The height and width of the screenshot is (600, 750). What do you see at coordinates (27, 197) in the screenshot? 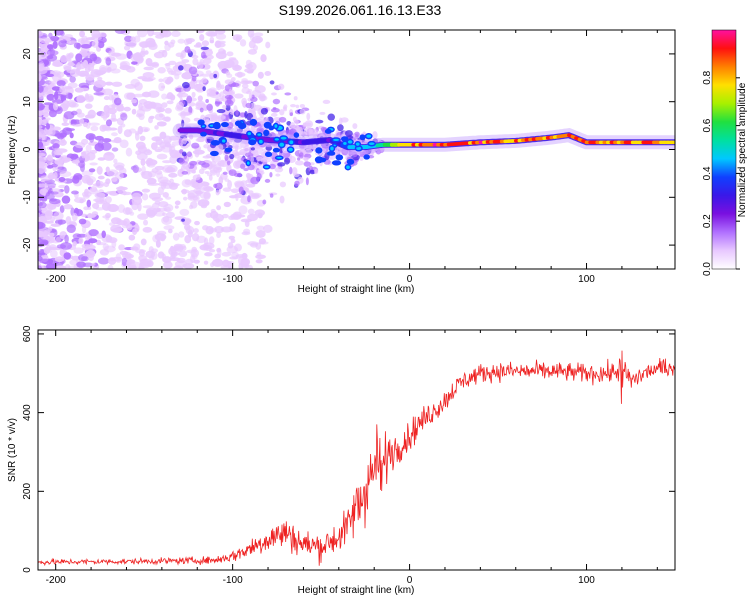
I see `spectrogram-y-tick-label: -10` at bounding box center [27, 197].